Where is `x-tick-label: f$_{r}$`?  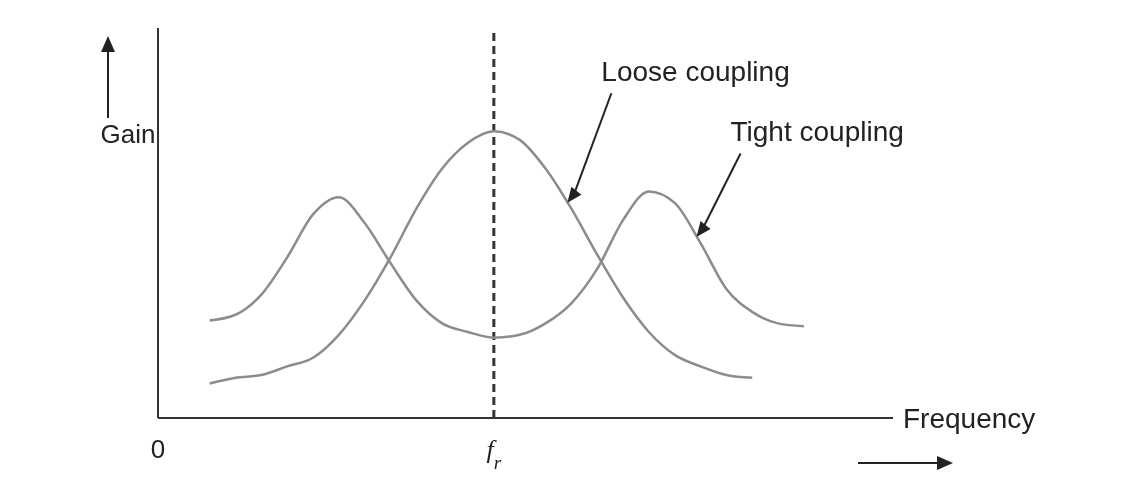 x-tick-label: f$_{r}$ is located at coordinates (494, 454).